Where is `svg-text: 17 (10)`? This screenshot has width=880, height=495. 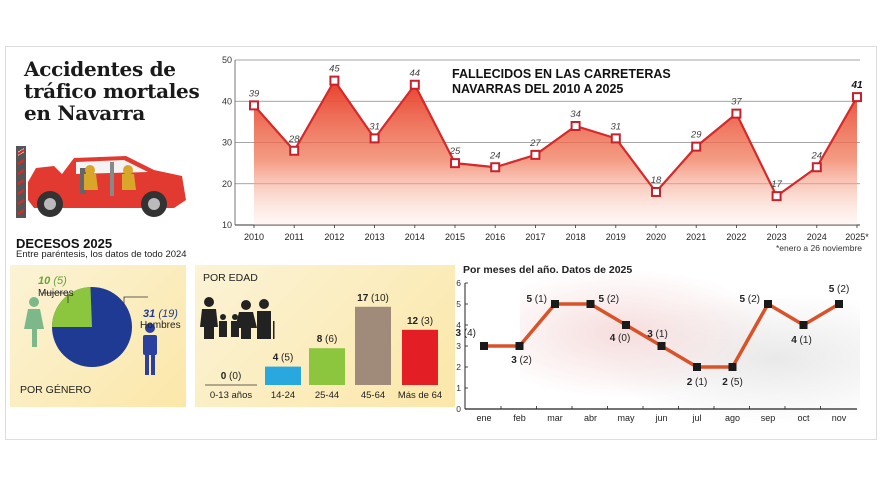 svg-text: 17 (10) is located at coordinates (373, 298).